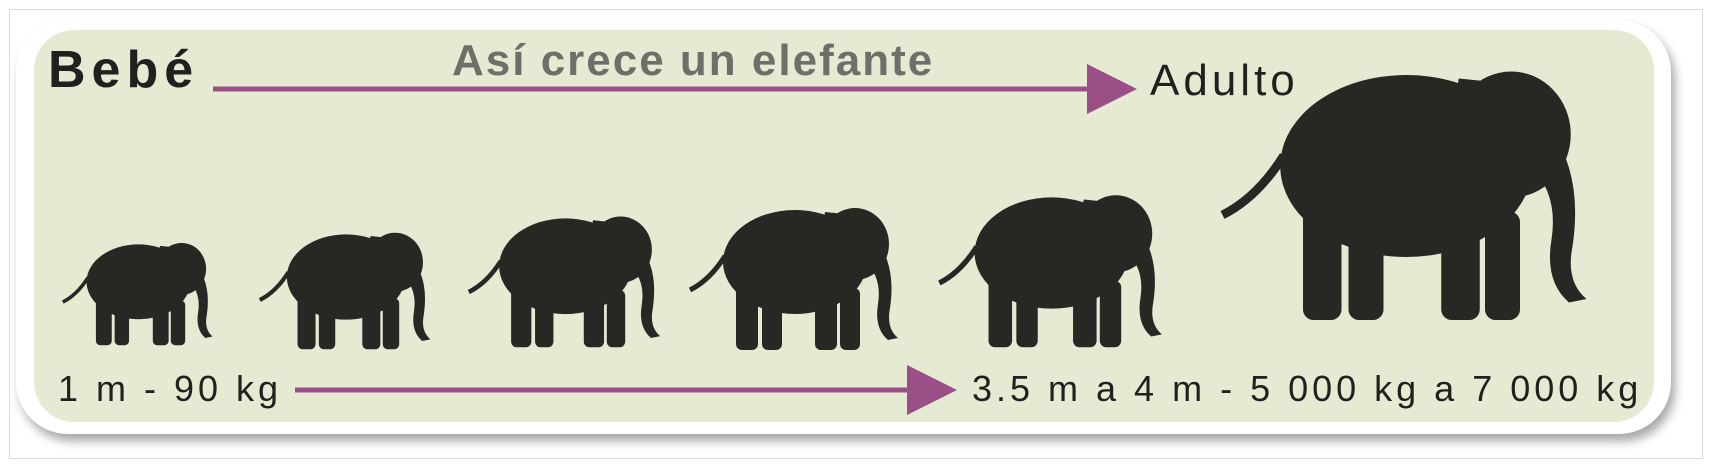  I want to click on adult-size-label: 3.5 m a 4 m - 5 000 kg a 7 000 kg, so click(1307, 388).